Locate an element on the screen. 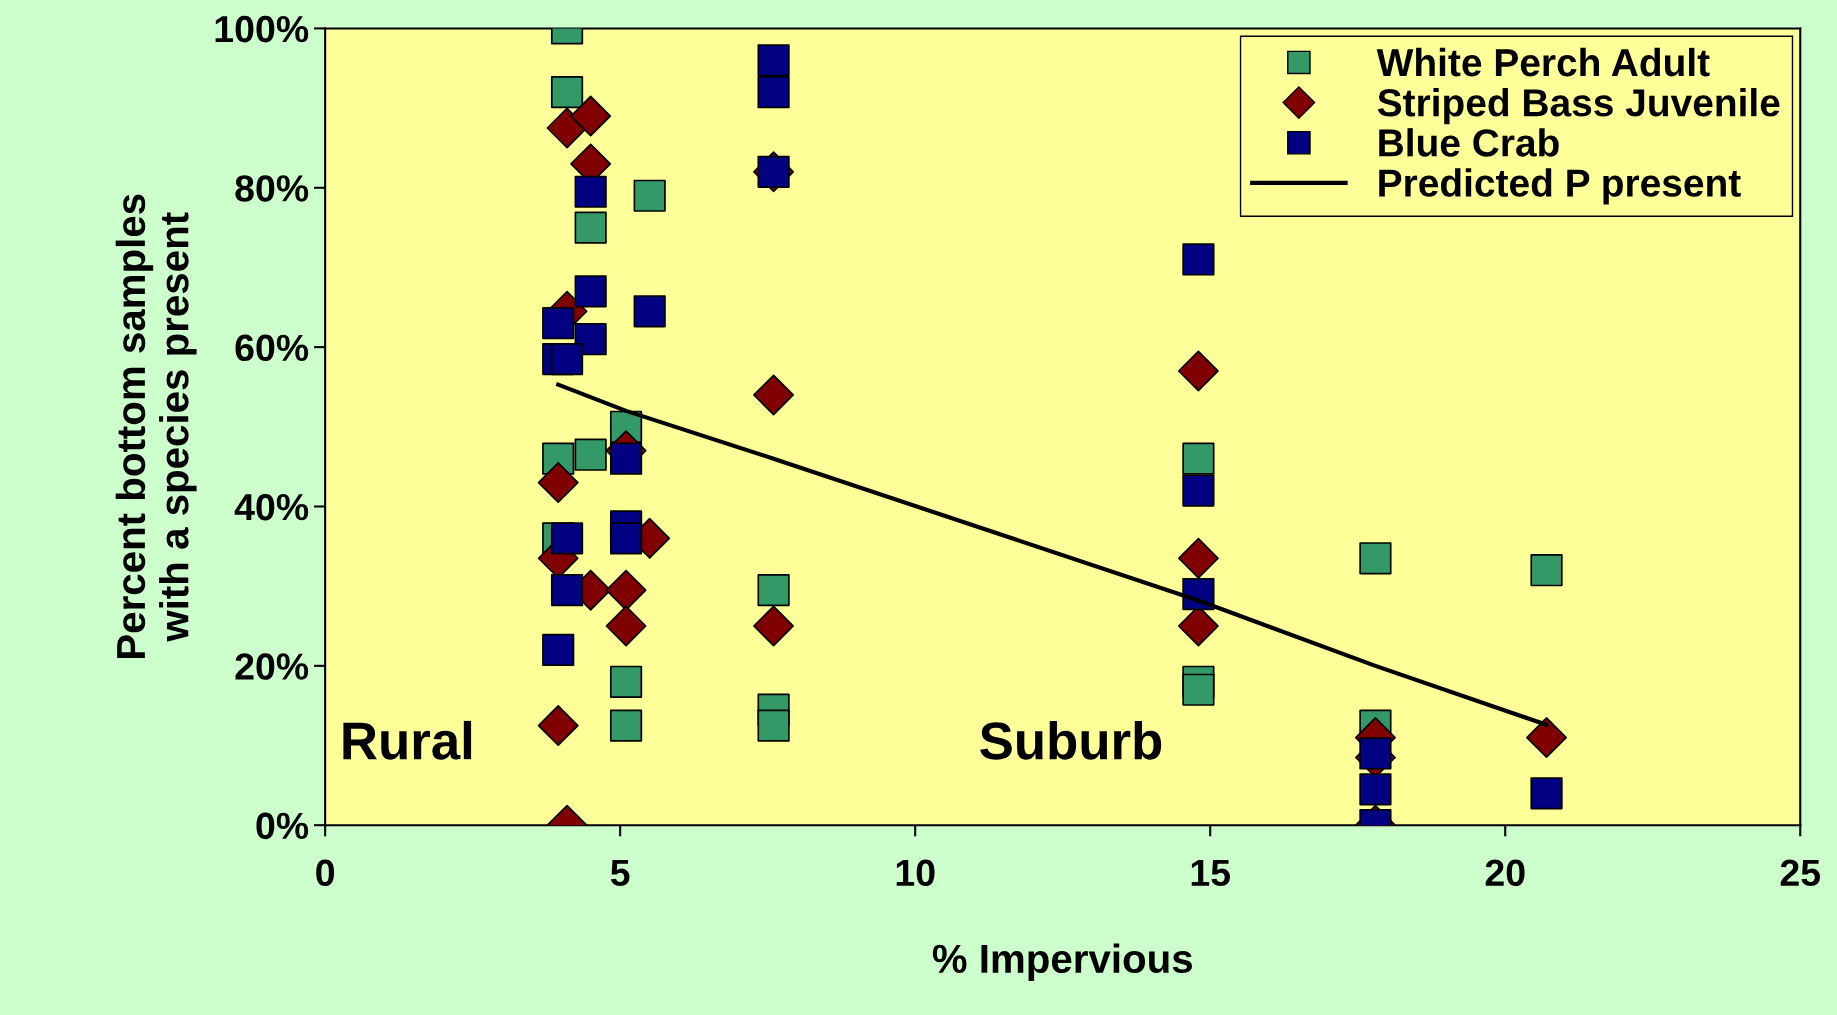 Image resolution: width=1837 pixels, height=1015 pixels. y-tick-label: 40% is located at coordinates (271, 507).